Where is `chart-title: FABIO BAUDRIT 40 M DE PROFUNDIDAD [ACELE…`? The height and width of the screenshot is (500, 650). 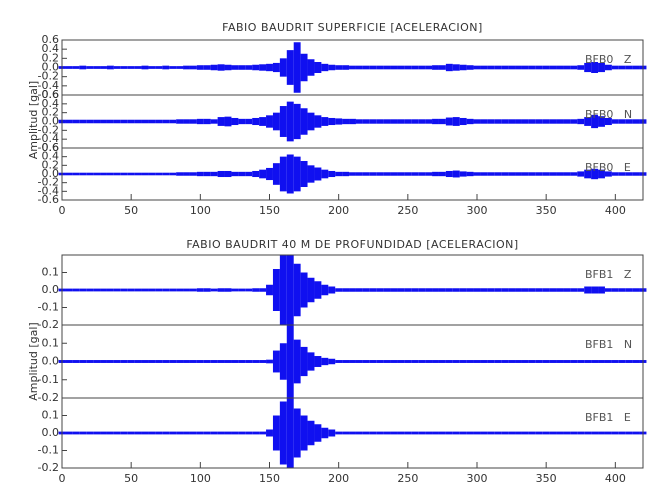
chart-title: FABIO BAUDRIT 40 M DE PROFUNDIDAD [ACELE… is located at coordinates (352, 244).